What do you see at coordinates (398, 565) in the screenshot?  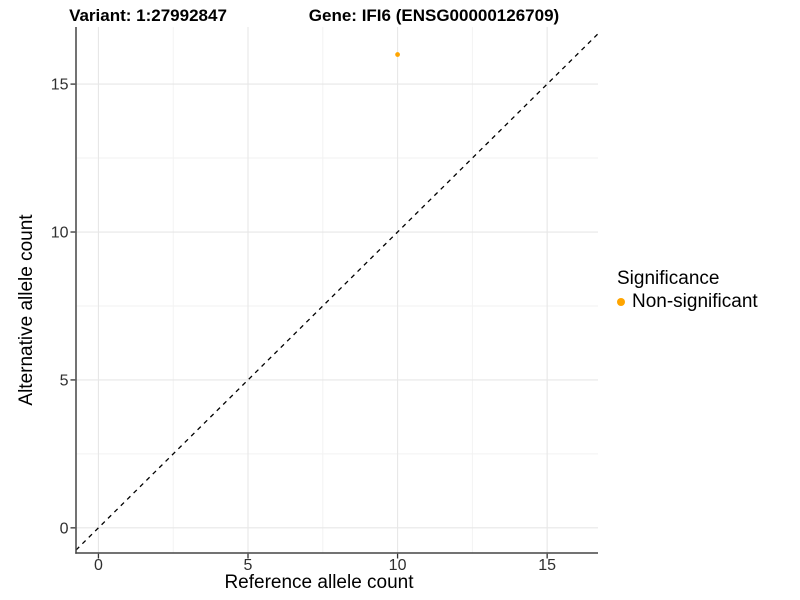 I see `x-tick-label: 10` at bounding box center [398, 565].